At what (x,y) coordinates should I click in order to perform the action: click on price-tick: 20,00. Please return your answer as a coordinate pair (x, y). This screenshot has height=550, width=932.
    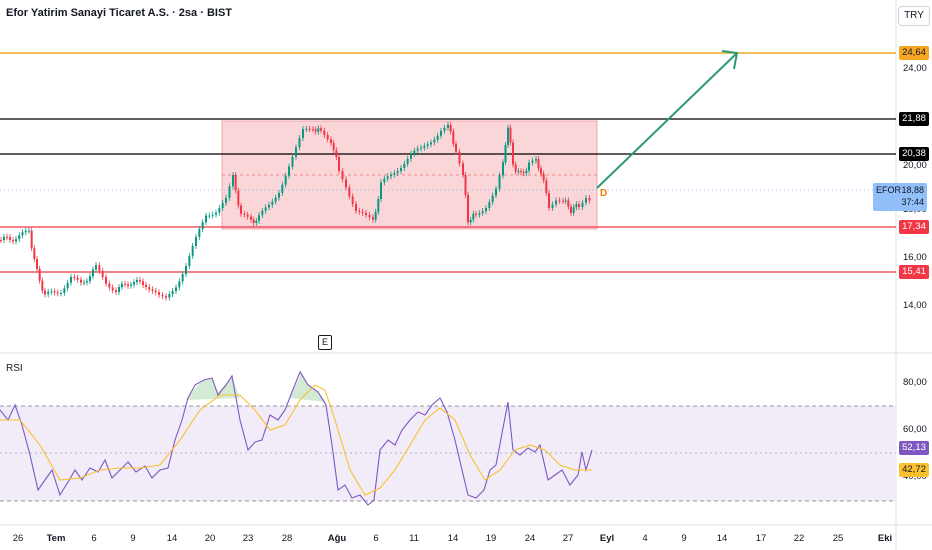
    Looking at the image, I should click on (915, 165).